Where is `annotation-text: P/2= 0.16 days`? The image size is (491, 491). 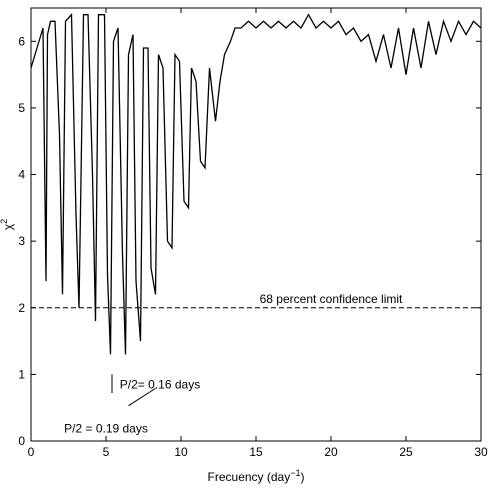
annotation-text: P/2= 0.16 days is located at coordinates (160, 384).